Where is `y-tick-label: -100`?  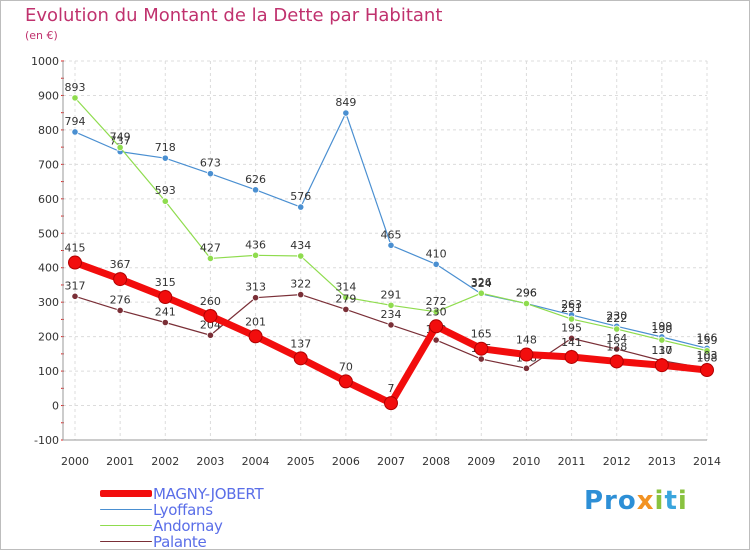 y-tick-label: -100 is located at coordinates (46, 440).